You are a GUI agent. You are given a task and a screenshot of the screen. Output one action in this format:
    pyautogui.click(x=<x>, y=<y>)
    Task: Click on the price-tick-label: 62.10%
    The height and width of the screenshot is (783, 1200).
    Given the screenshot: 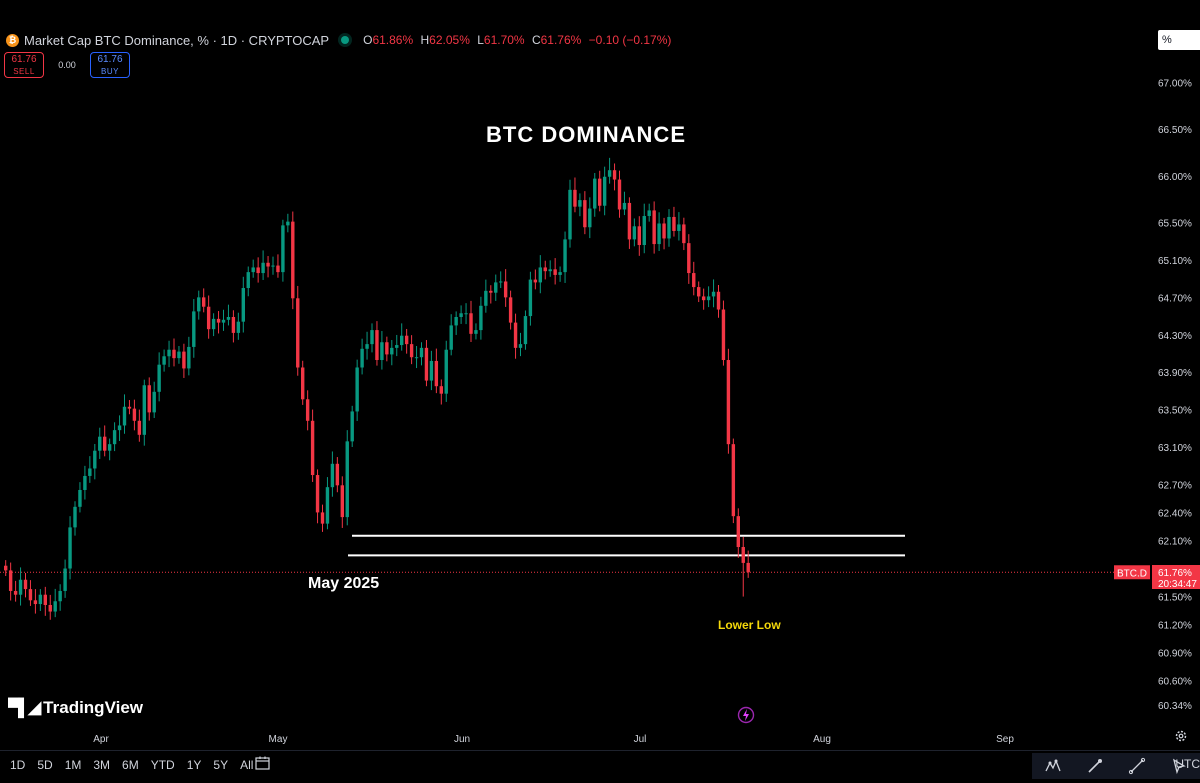 What is the action you would take?
    pyautogui.click(x=1175, y=541)
    